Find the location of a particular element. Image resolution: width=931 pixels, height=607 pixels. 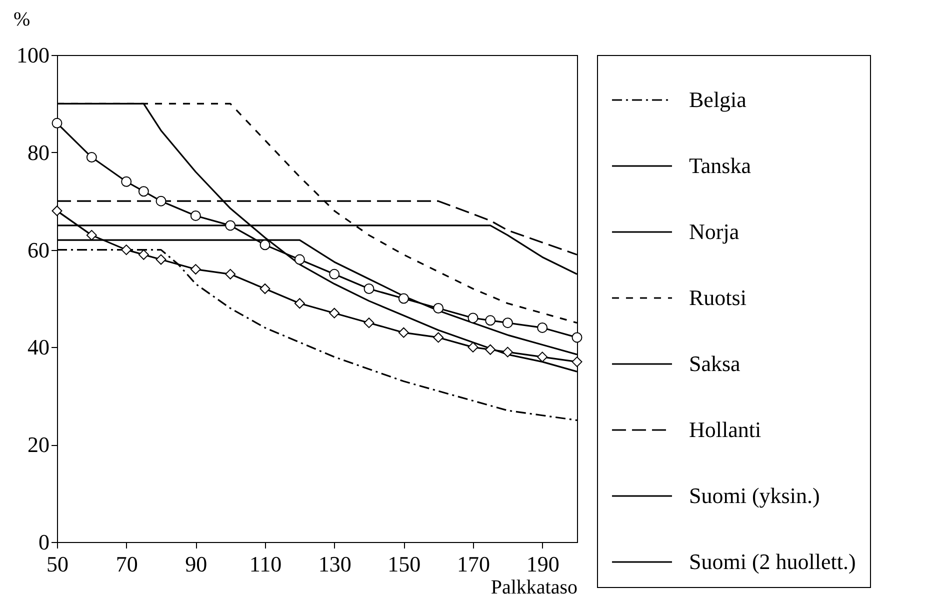

y-tick-label: 40 is located at coordinates (39, 347).